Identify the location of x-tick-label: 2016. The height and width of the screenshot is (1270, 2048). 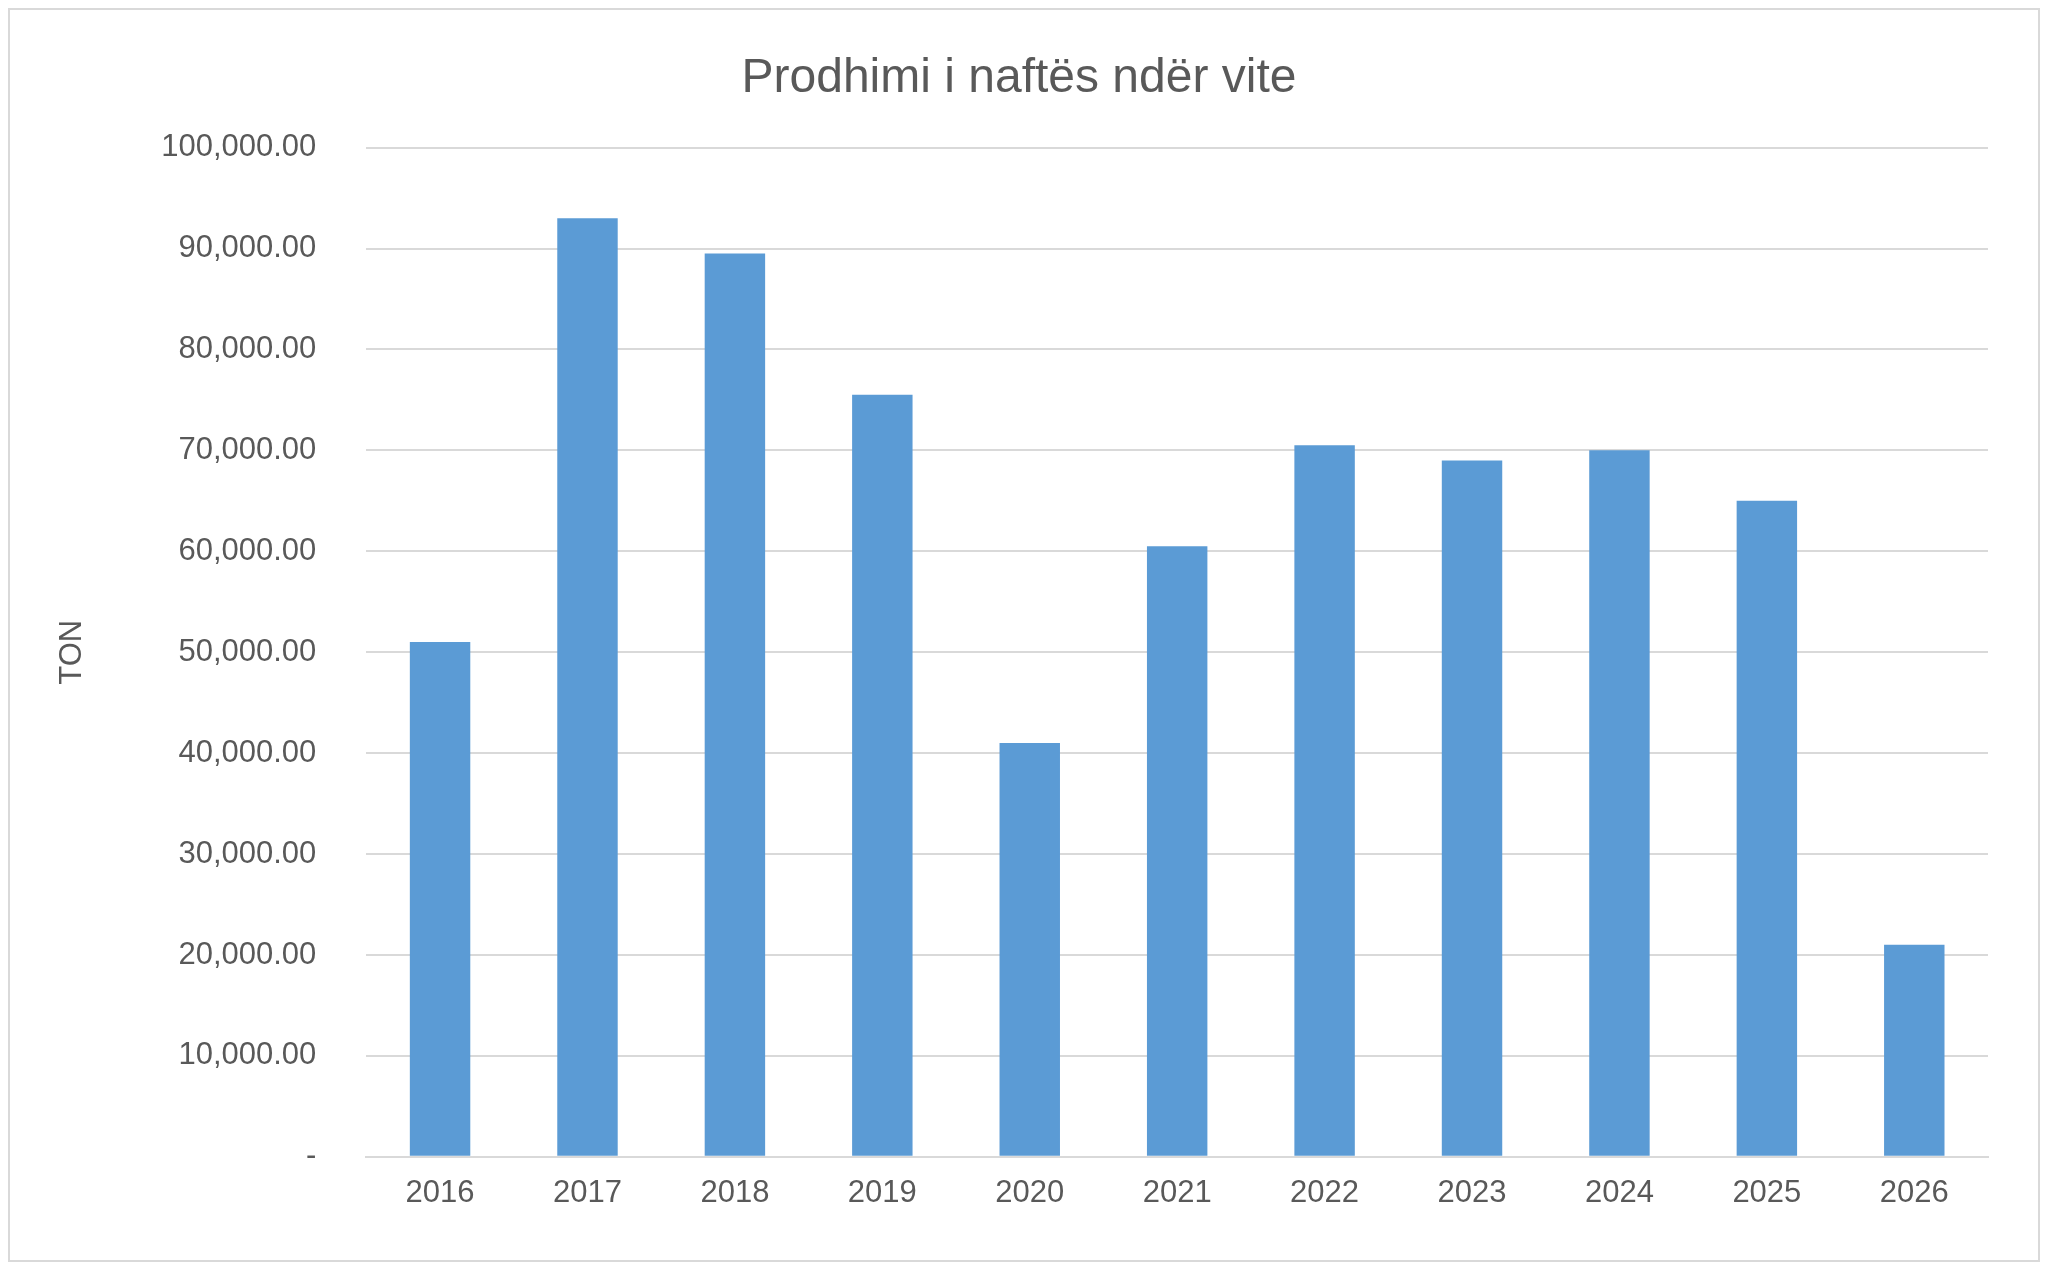
(440, 1191).